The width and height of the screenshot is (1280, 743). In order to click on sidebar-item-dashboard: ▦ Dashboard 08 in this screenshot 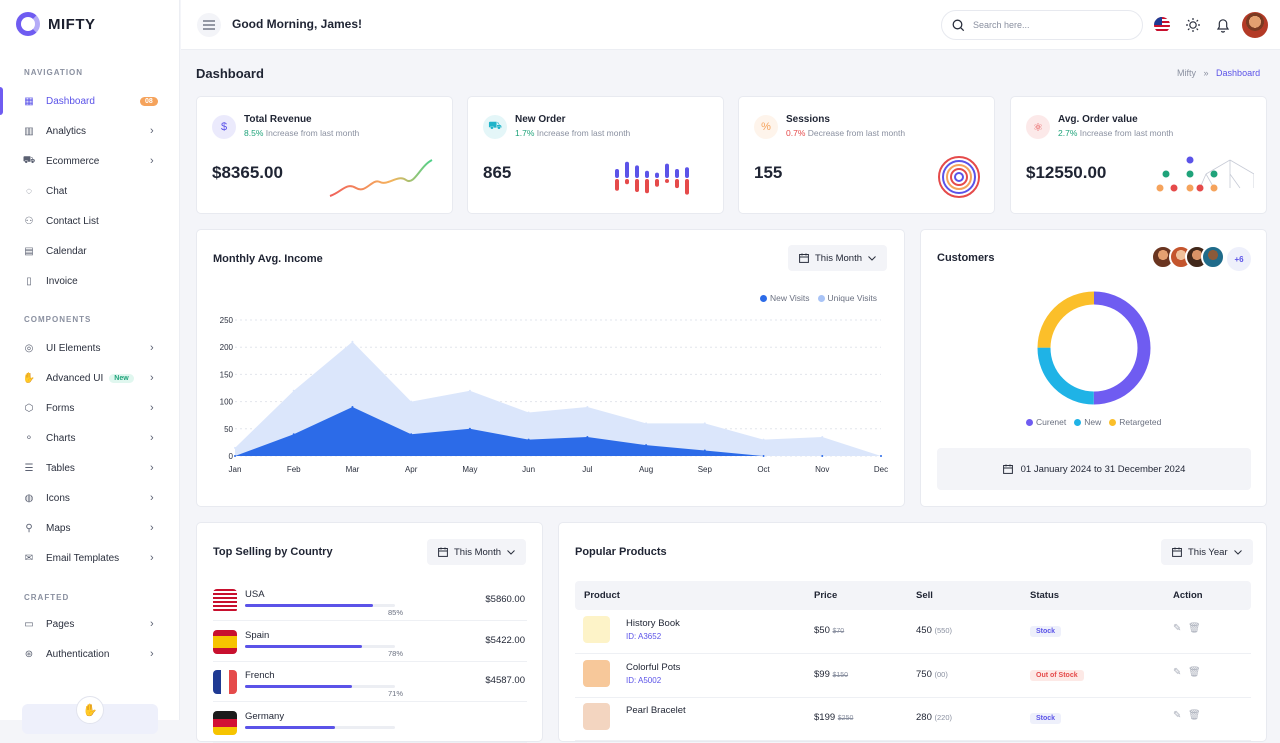, I will do `click(90, 101)`.